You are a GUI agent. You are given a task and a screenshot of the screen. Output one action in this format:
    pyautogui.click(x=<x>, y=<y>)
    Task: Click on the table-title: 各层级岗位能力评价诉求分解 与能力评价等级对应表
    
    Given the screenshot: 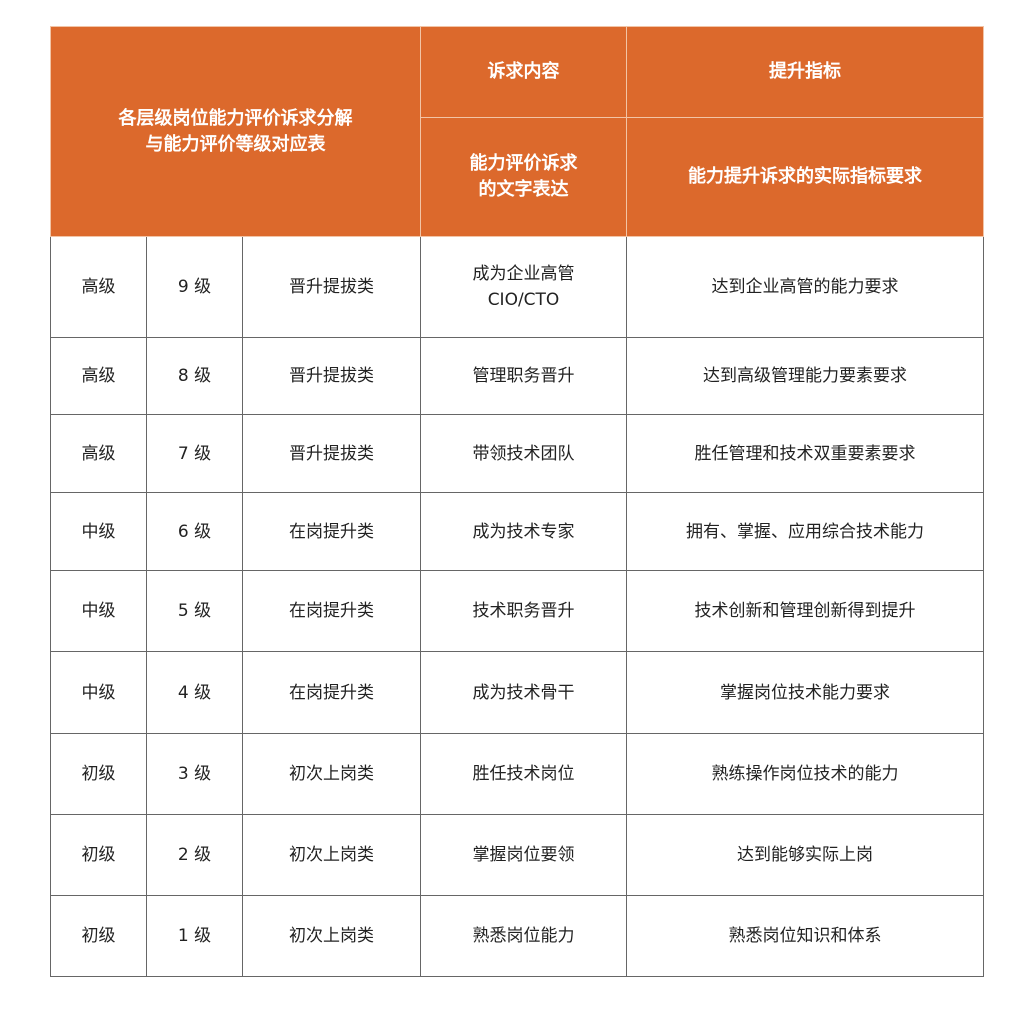 What is the action you would take?
    pyautogui.click(x=235, y=131)
    